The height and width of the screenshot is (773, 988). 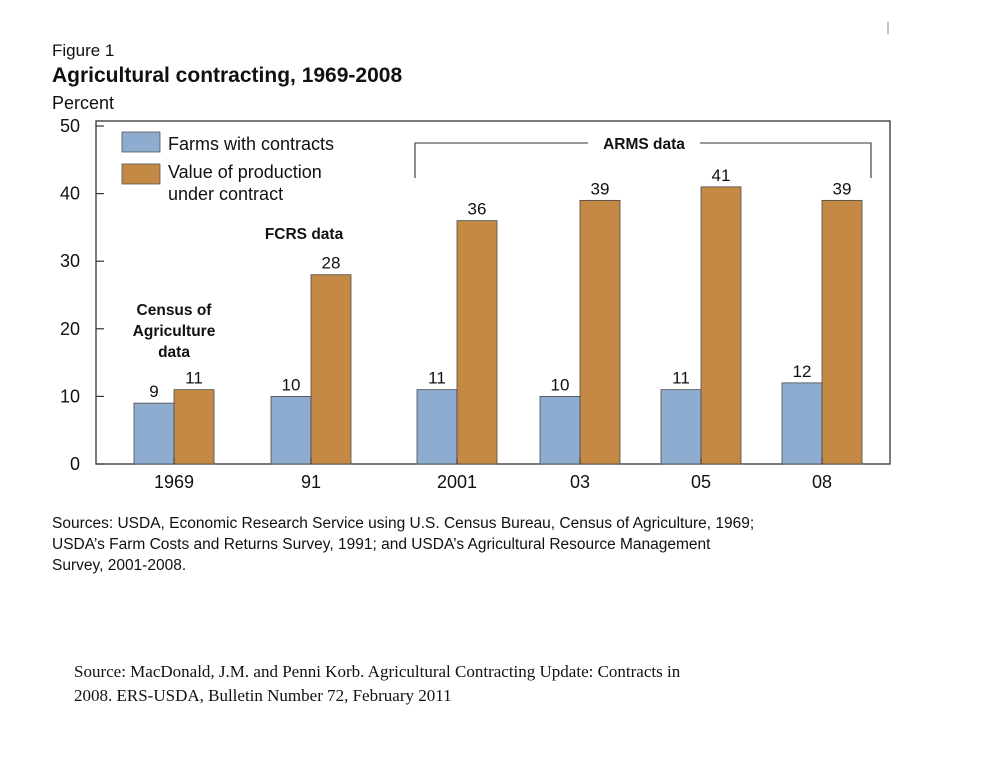 I want to click on y-tick-label: 30, so click(x=70, y=261).